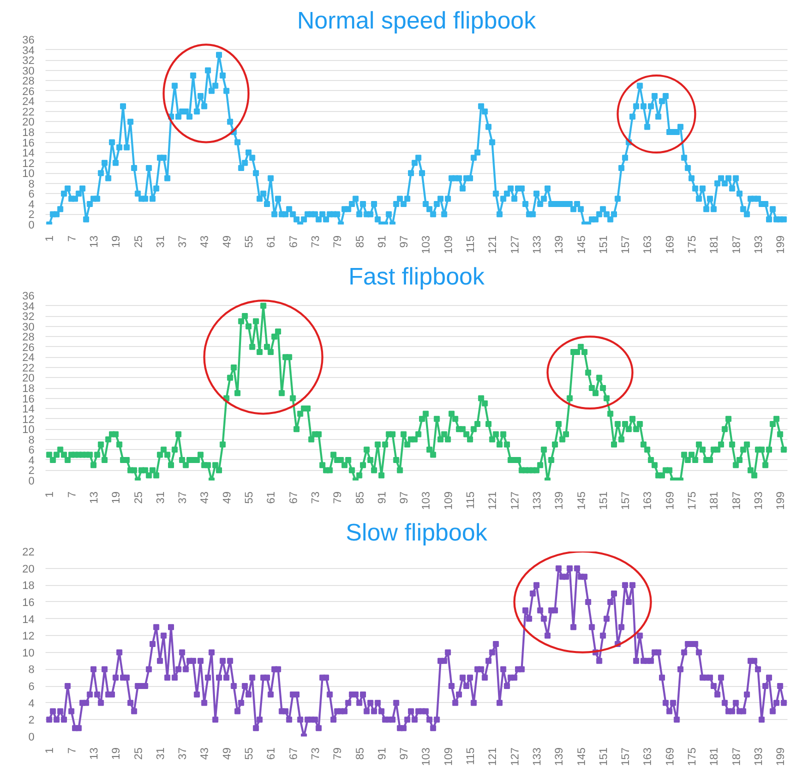  I want to click on chart-title: Fast flipbook, so click(417, 277).